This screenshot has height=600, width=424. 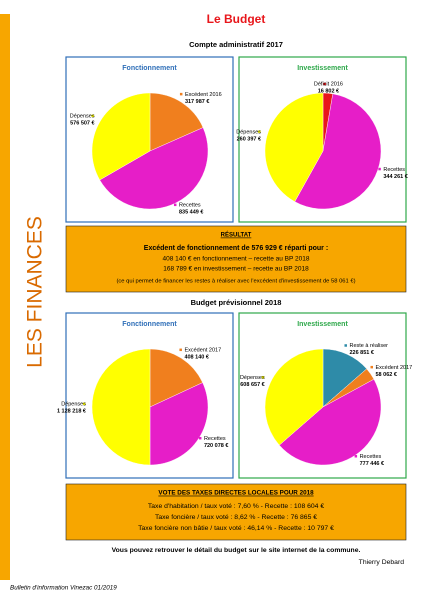 What do you see at coordinates (252, 385) in the screenshot?
I see `slice-value: 608 657 €` at bounding box center [252, 385].